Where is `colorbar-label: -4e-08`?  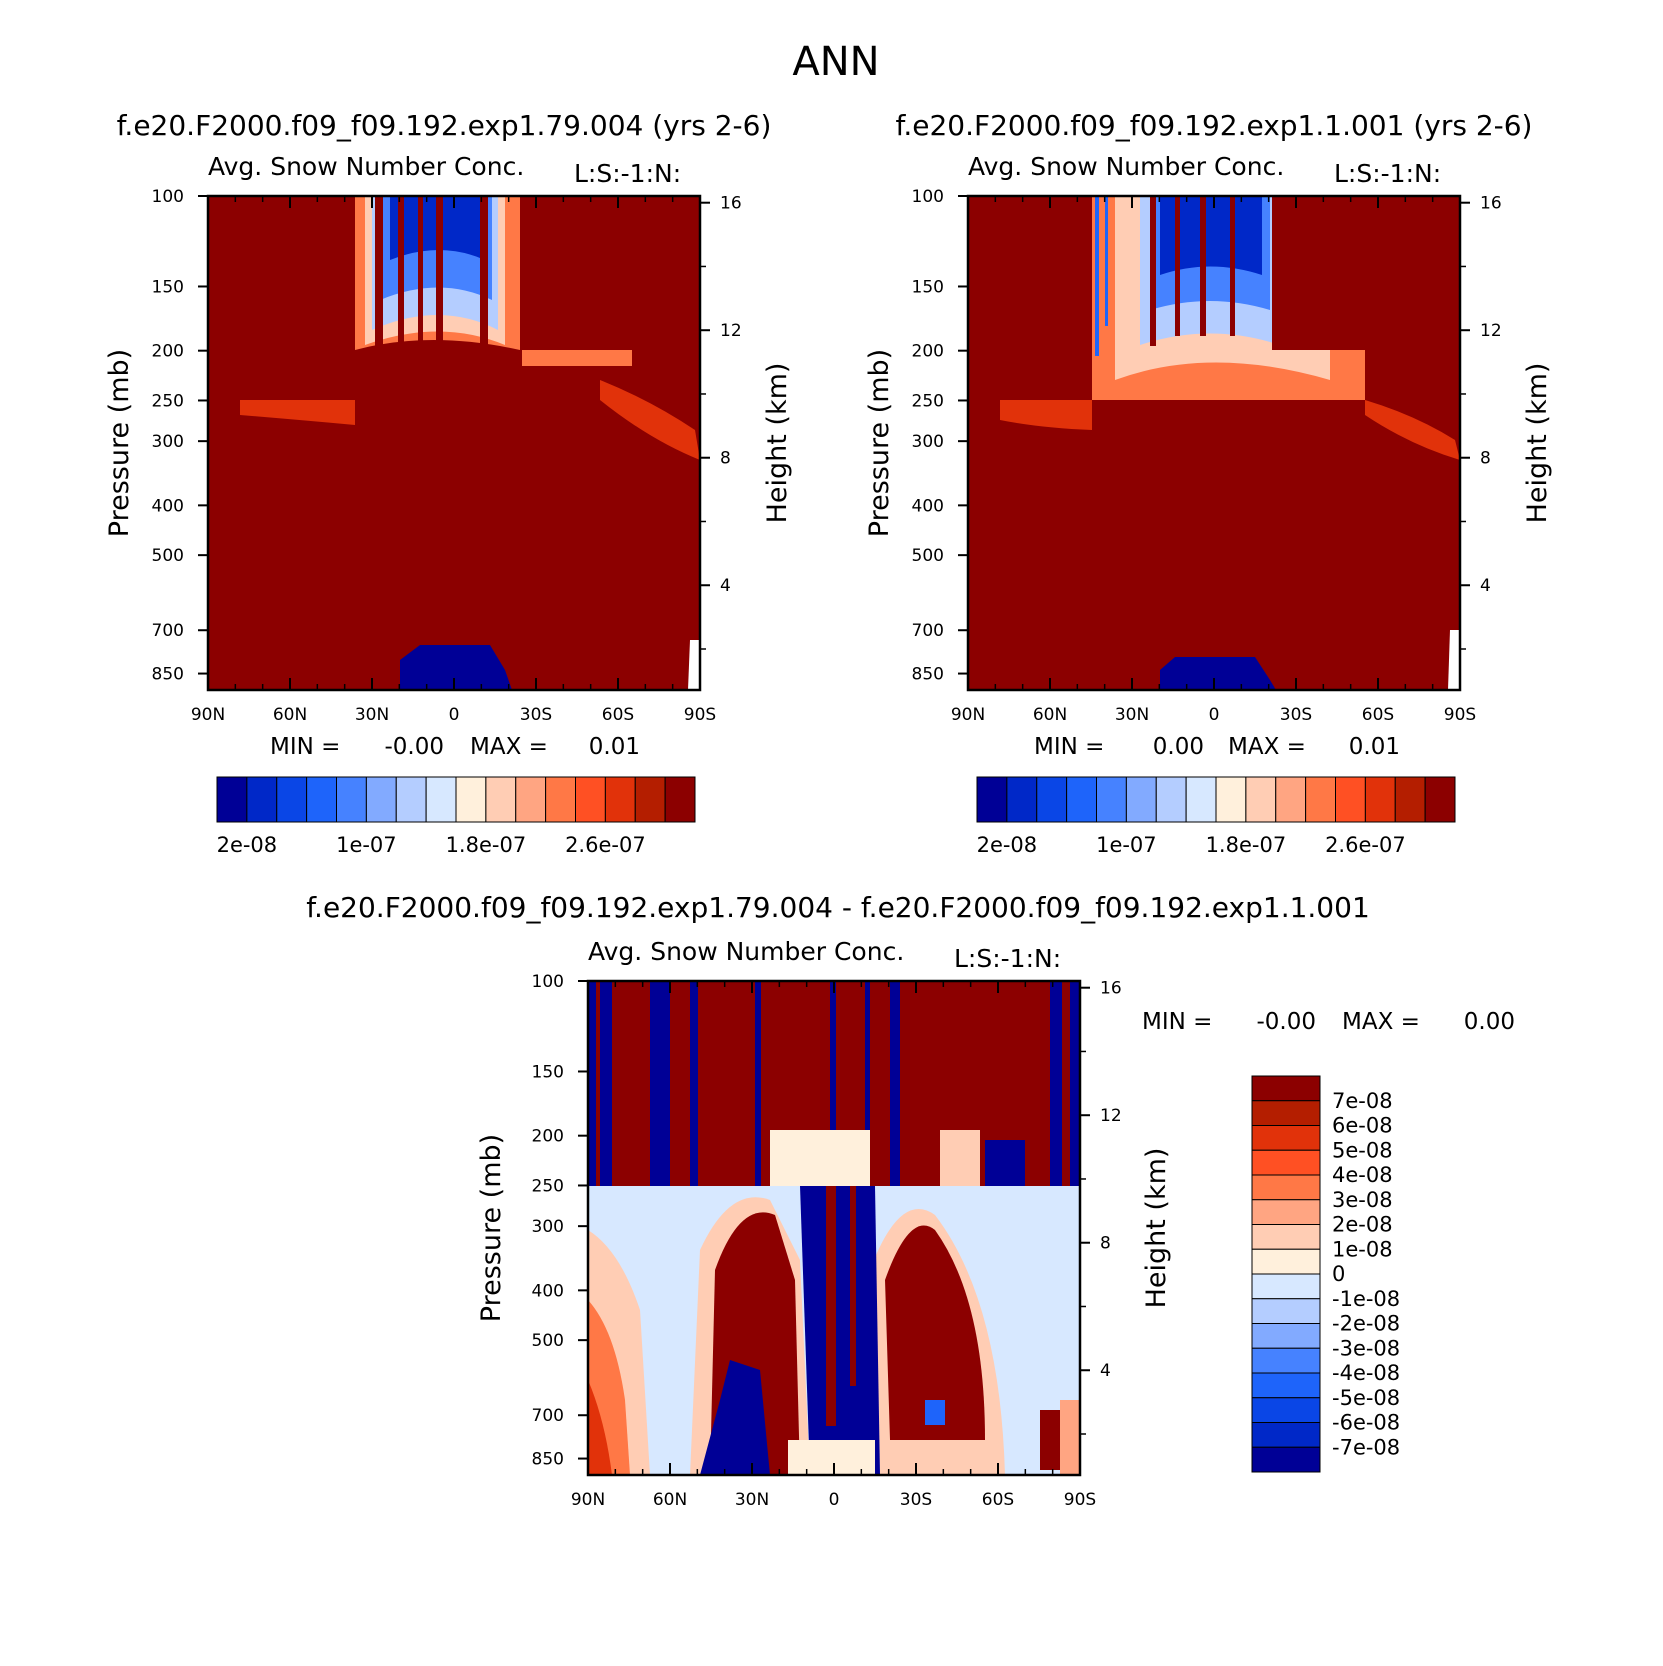 colorbar-label: -4e-08 is located at coordinates (1366, 1373).